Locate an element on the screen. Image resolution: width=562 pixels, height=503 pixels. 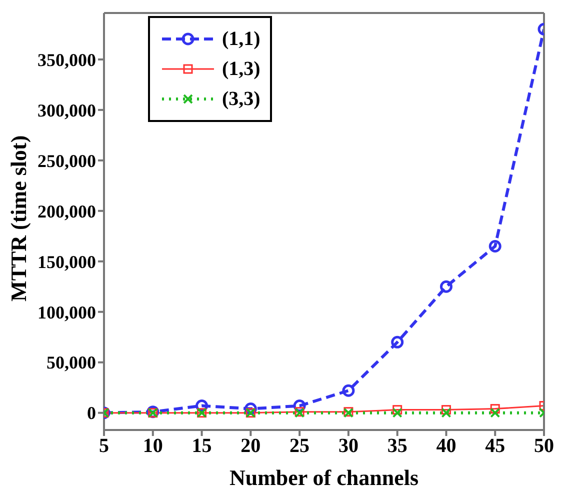
x-tick-label: 35 is located at coordinates (397, 446).